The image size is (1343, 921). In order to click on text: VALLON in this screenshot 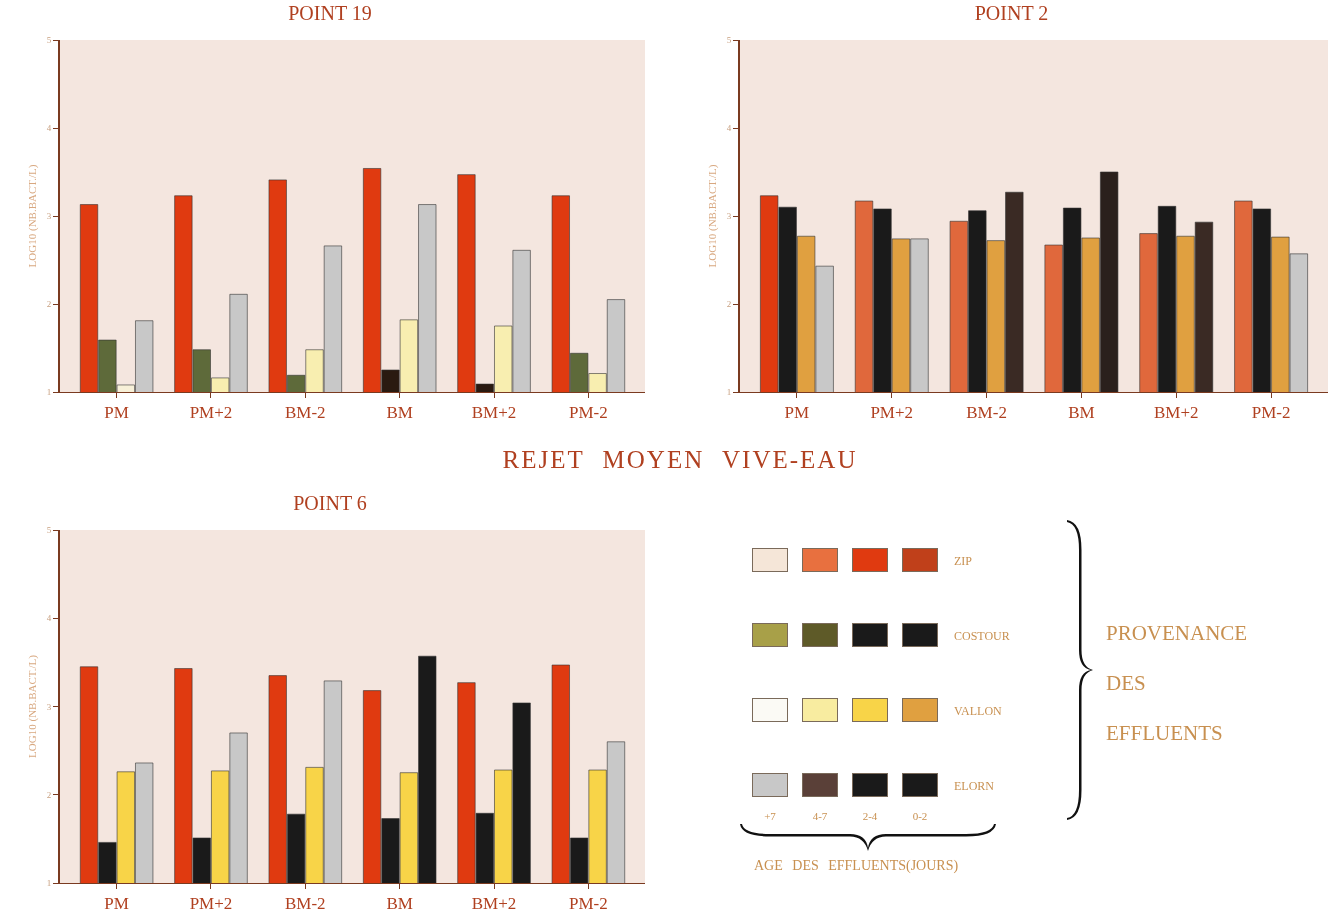, I will do `click(978, 711)`.